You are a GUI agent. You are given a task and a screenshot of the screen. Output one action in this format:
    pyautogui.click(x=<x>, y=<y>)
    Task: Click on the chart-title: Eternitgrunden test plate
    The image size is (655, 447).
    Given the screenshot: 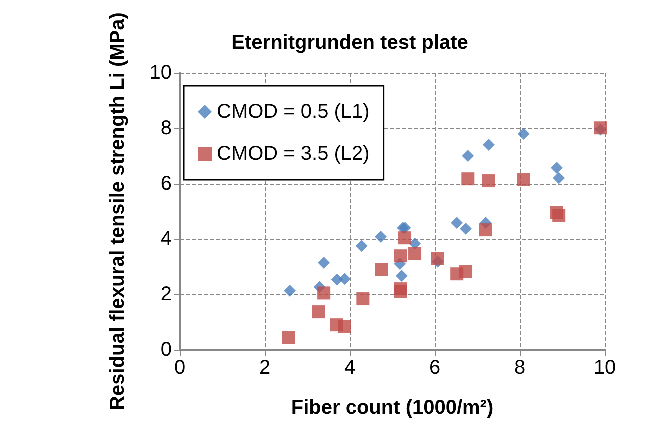 What is the action you would take?
    pyautogui.click(x=350, y=43)
    